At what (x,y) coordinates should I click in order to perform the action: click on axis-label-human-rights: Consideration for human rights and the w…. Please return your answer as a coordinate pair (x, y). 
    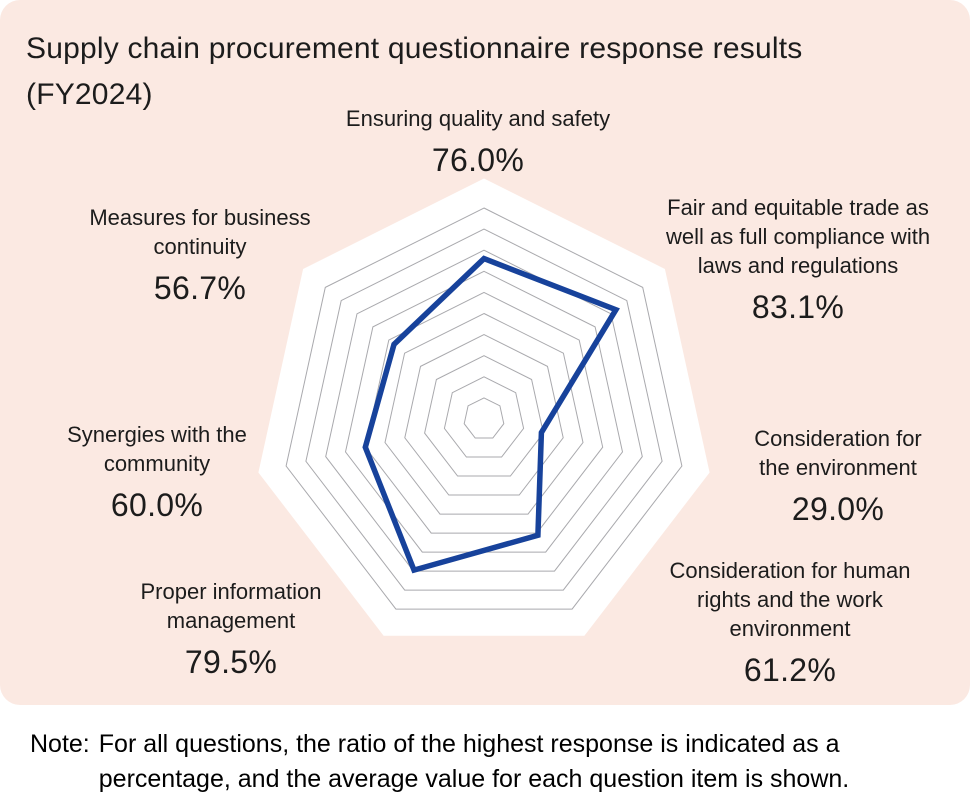
    Looking at the image, I should click on (790, 622).